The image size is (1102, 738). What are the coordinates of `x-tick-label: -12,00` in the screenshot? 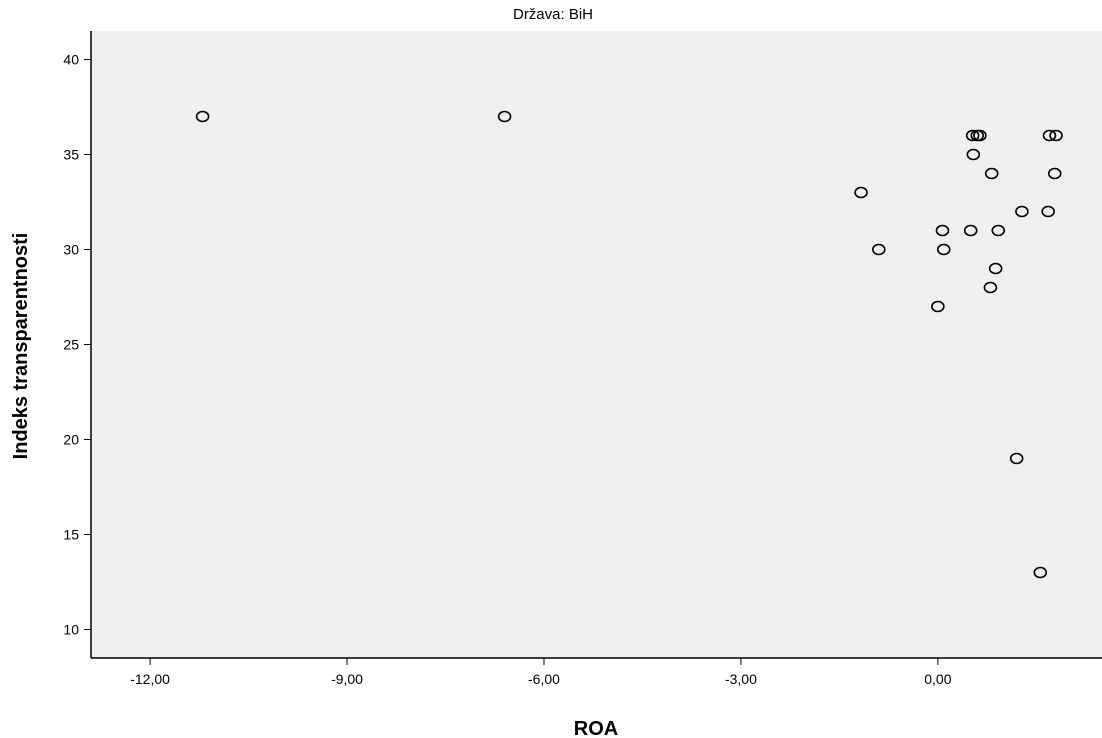 It's located at (150, 679).